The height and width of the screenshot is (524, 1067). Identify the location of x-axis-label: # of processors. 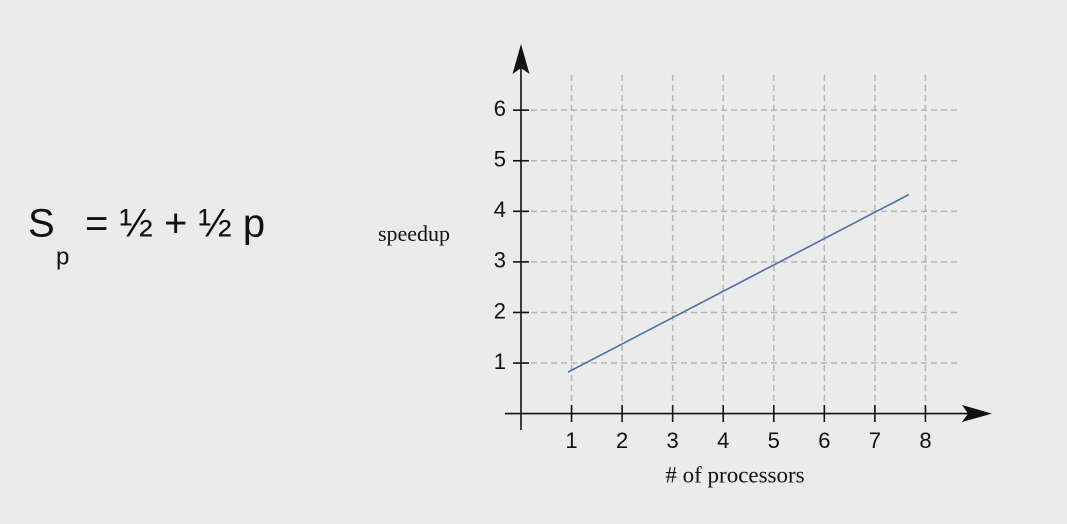
(734, 474).